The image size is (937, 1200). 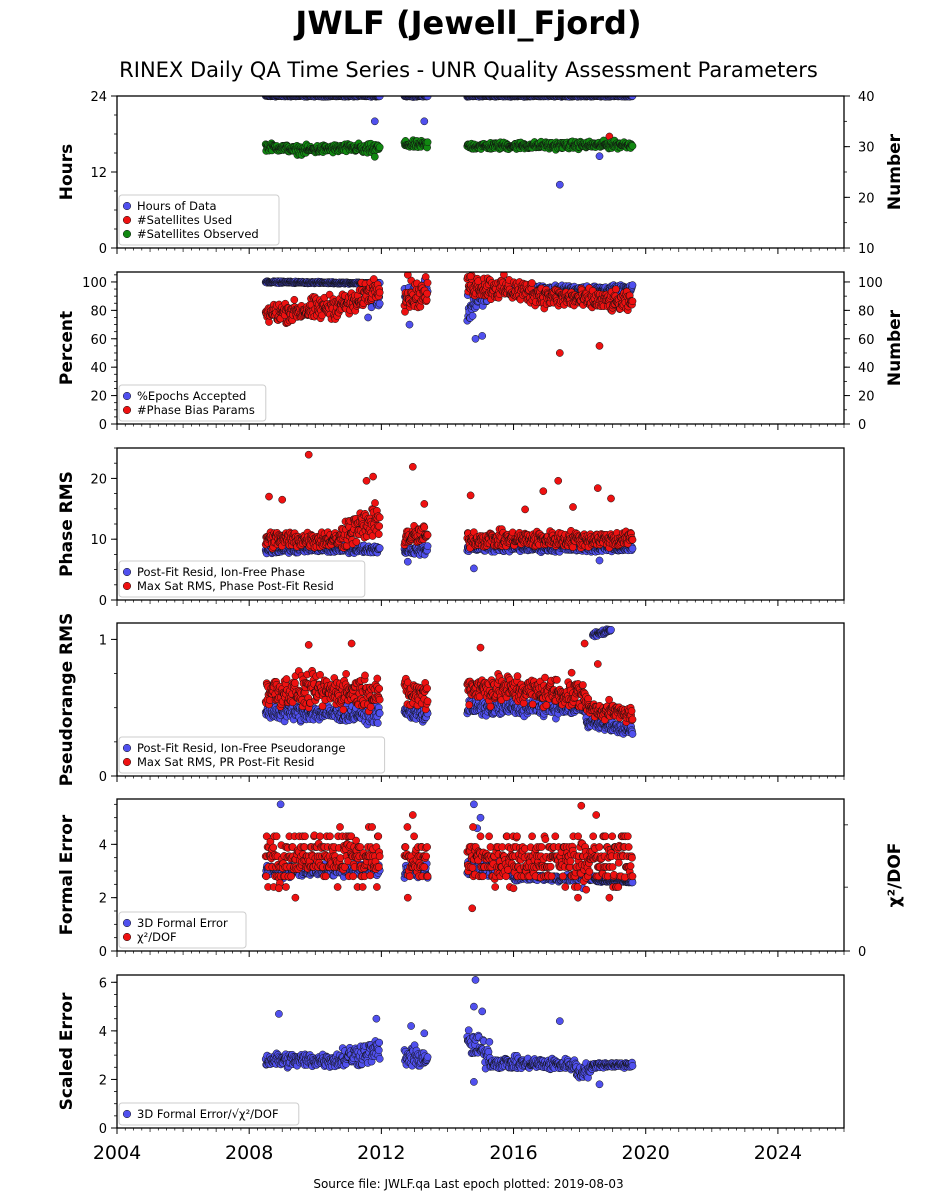 I want to click on y-right-tick-label: 80, so click(x=866, y=311).